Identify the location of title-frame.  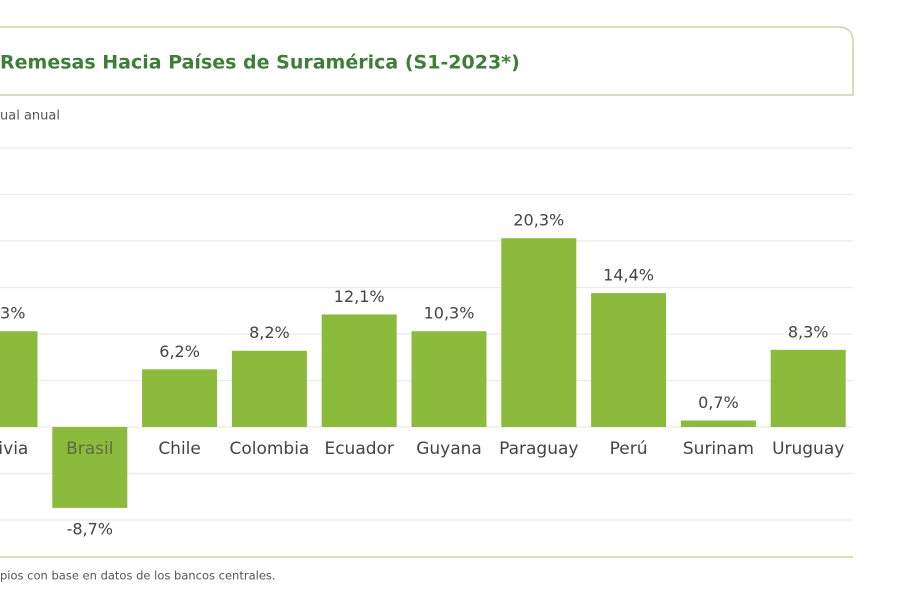
(427, 61).